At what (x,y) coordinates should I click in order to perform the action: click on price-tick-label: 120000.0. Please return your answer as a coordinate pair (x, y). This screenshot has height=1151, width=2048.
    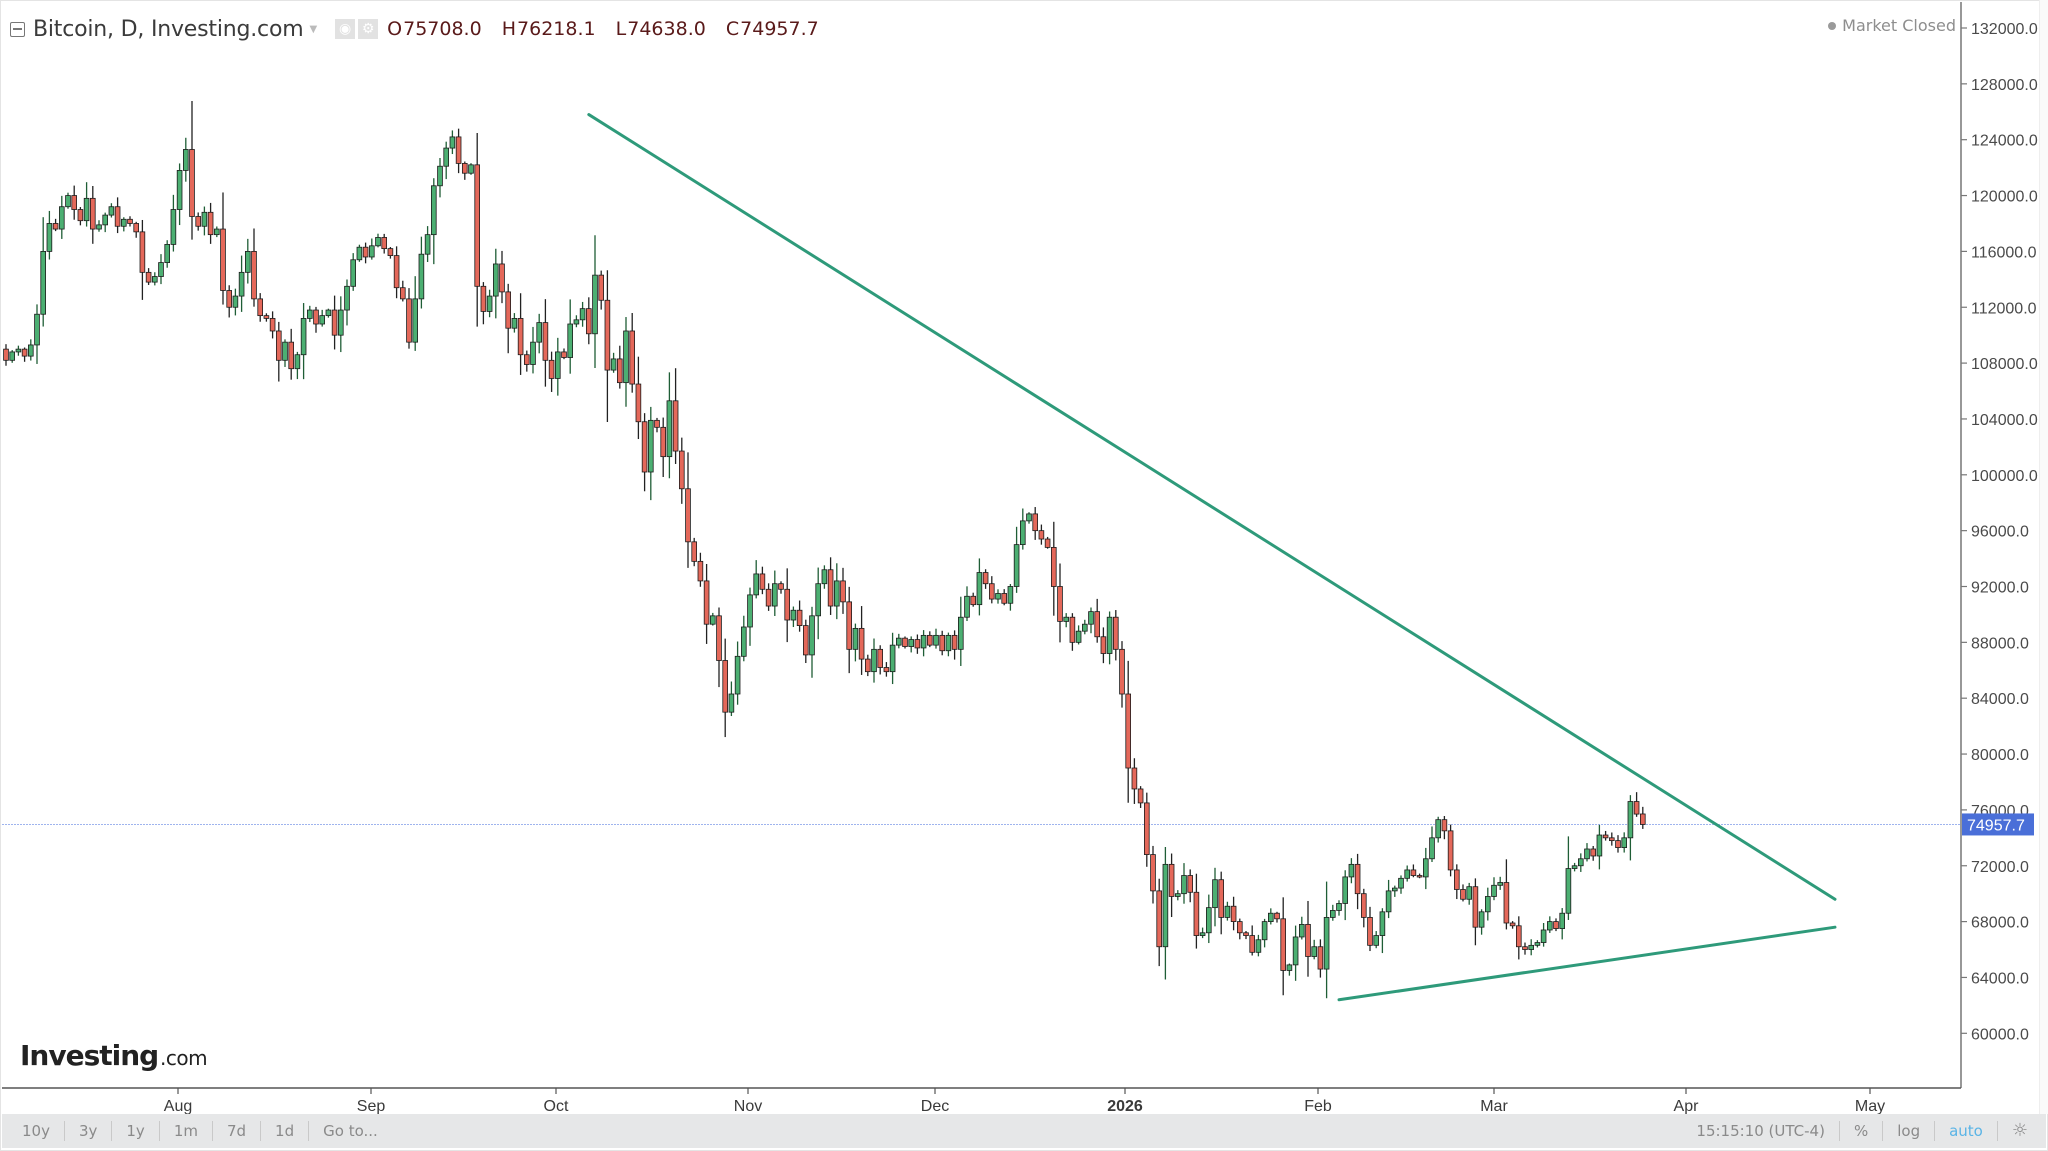
    Looking at the image, I should click on (2004, 197).